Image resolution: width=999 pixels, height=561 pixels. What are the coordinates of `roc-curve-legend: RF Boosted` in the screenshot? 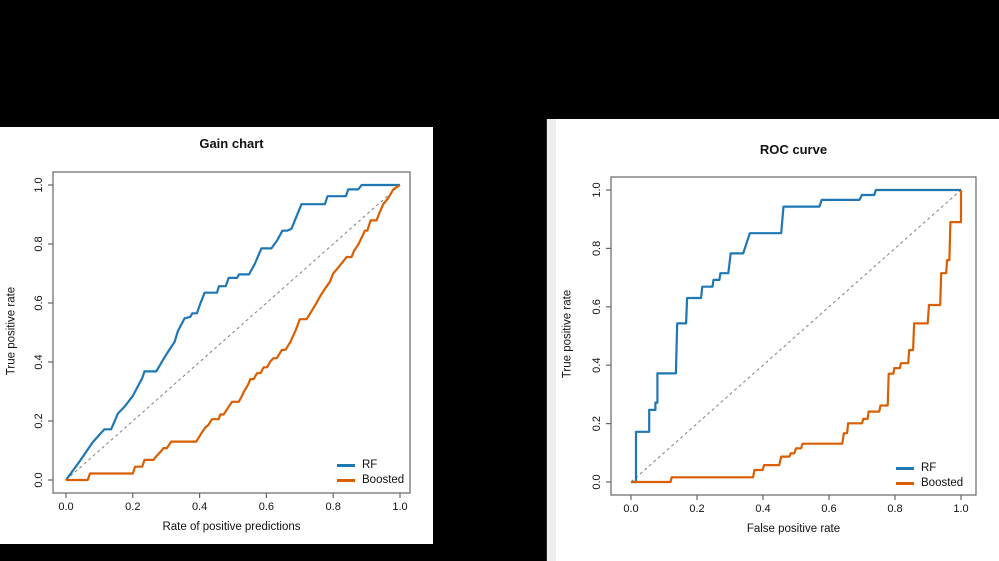 It's located at (929, 477).